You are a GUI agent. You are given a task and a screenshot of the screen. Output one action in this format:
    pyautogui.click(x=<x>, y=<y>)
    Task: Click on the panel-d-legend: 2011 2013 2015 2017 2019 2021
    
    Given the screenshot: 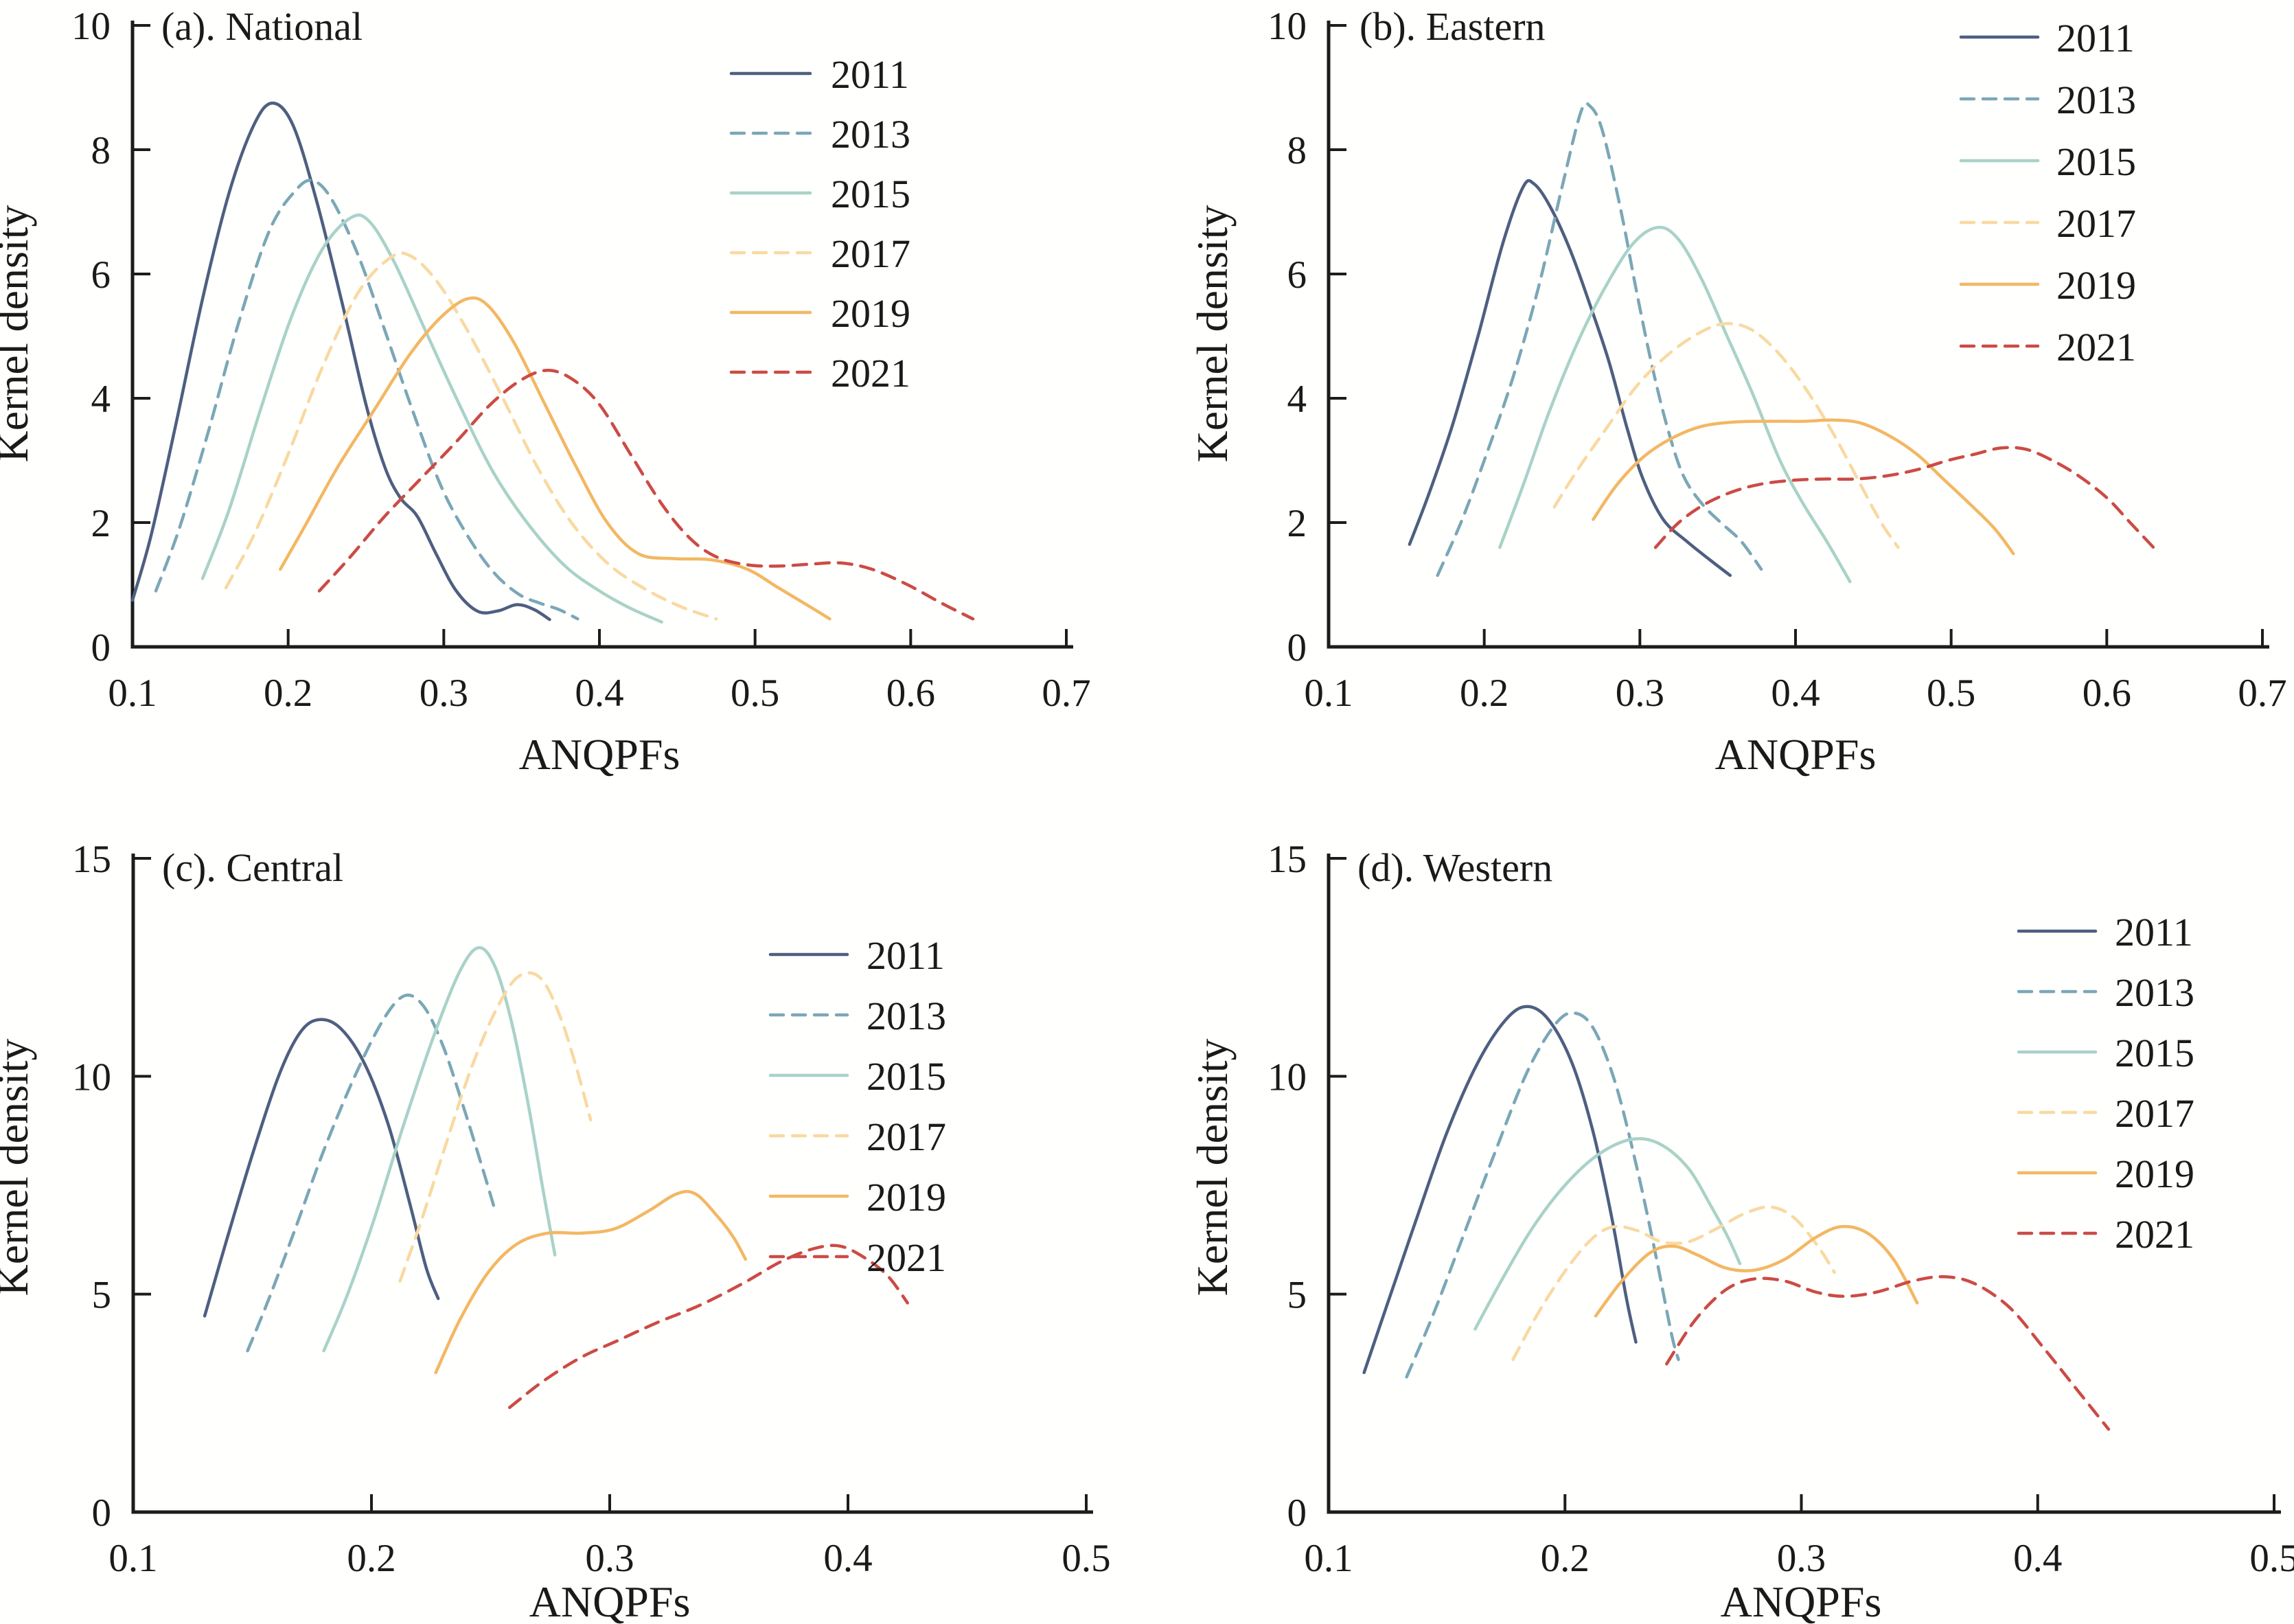 What is the action you would take?
    pyautogui.click(x=2105, y=1083)
    